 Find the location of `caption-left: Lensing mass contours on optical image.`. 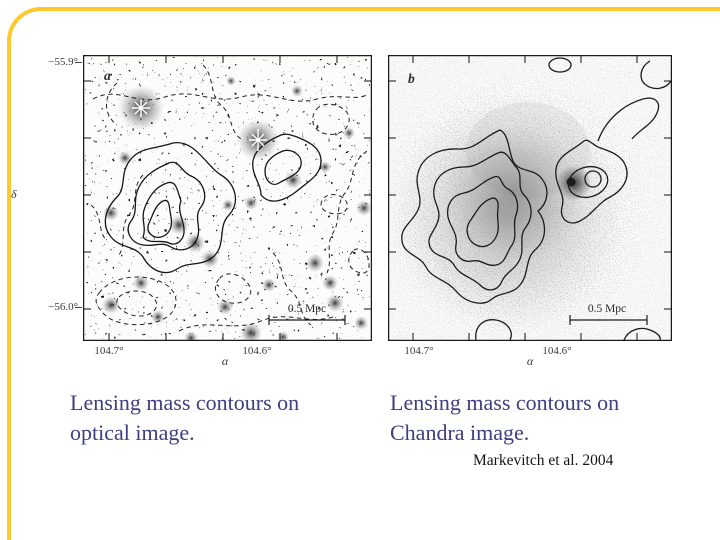

caption-left: Lensing mass contours on optical image. is located at coordinates (184, 418).